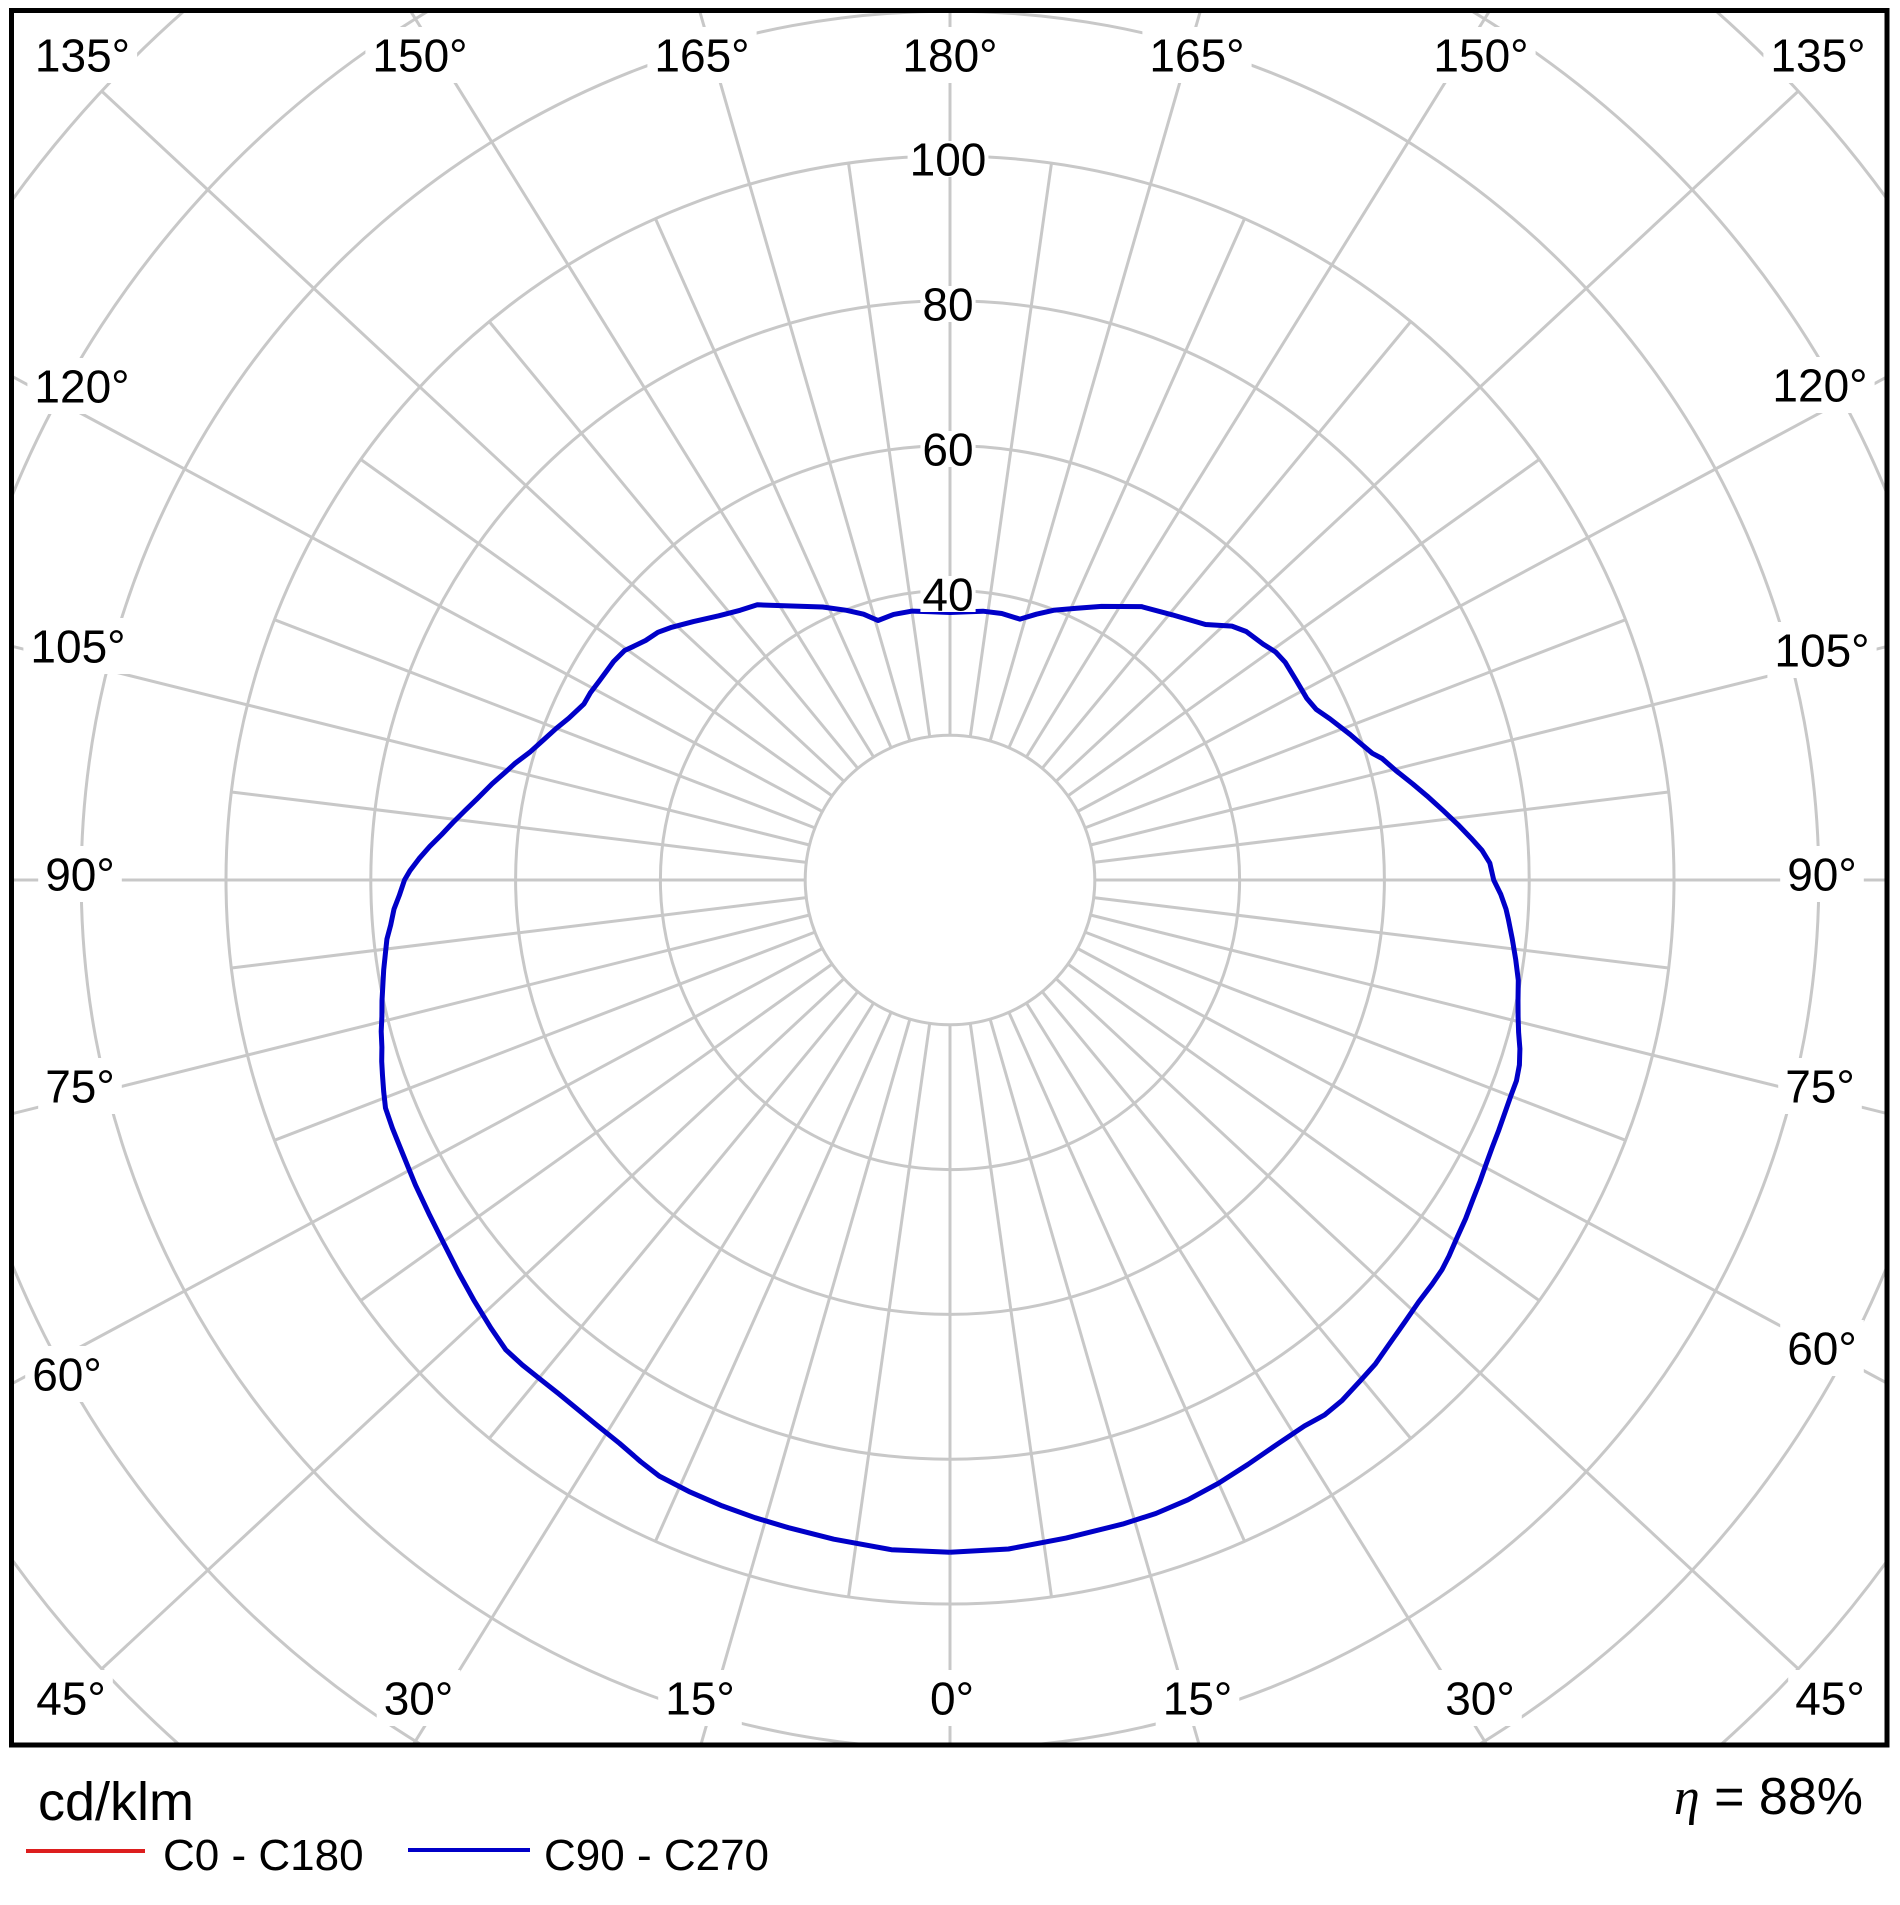 This screenshot has width=1900, height=1905. Describe the element at coordinates (116, 1802) in the screenshot. I see `svg-text: cd/klm` at that location.